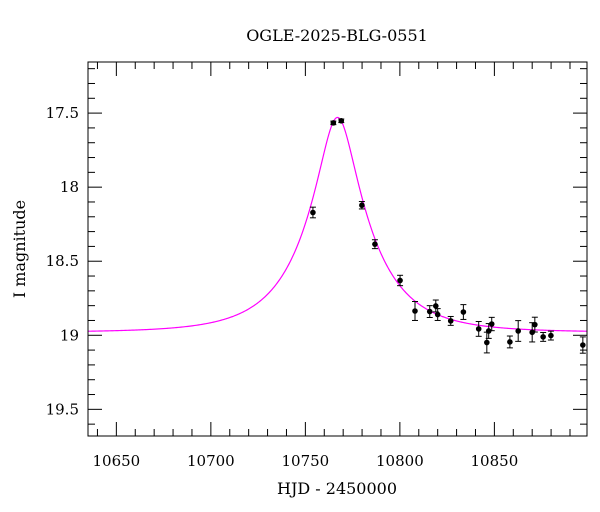 The height and width of the screenshot is (512, 600). I want to click on x-tick-label: 10850, so click(495, 461).